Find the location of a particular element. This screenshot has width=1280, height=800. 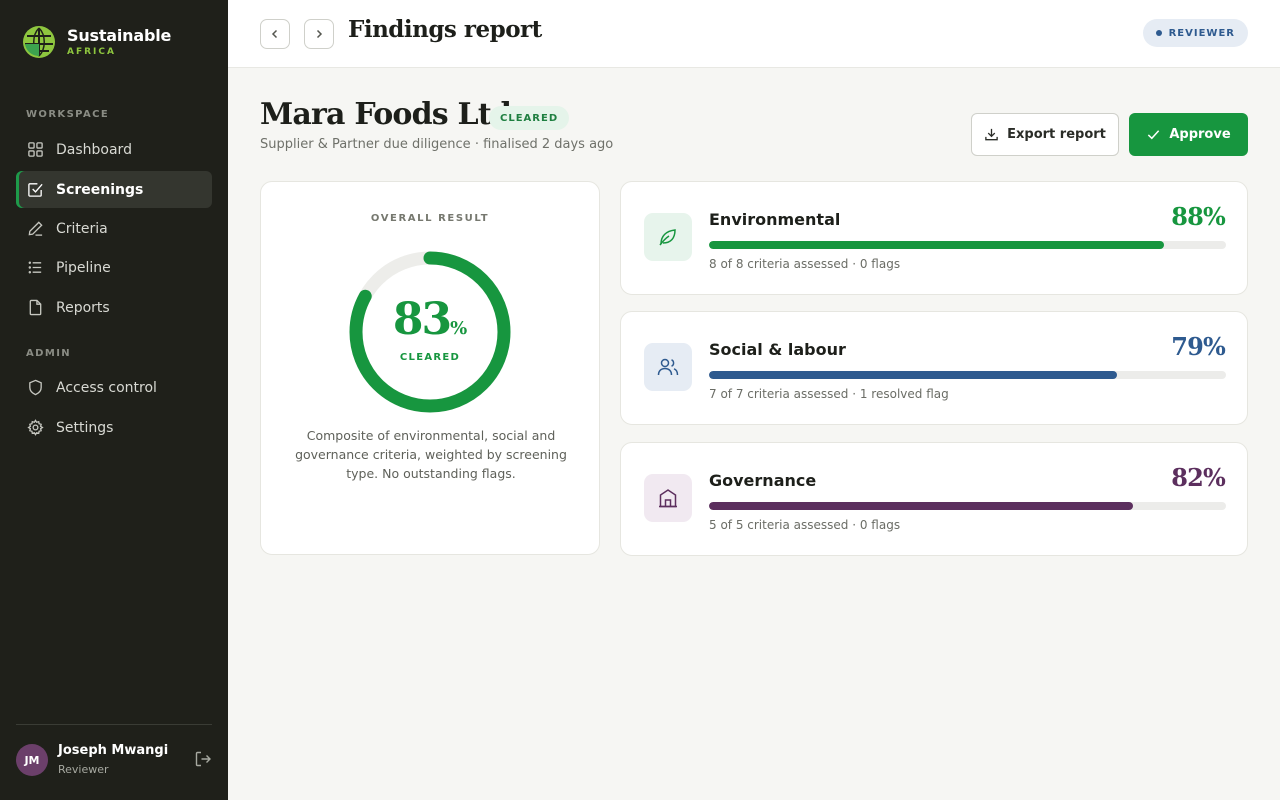

overall-score: 83% is located at coordinates (430, 319).